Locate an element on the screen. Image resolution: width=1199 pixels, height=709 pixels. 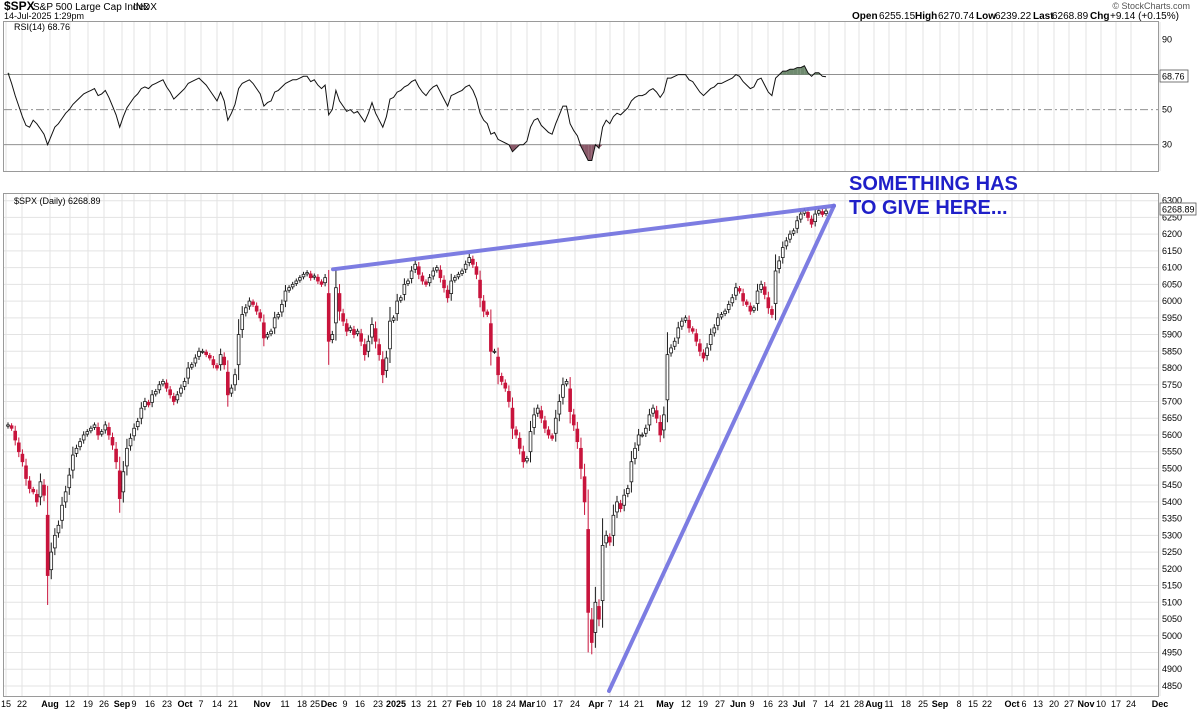
price-y-tick: 5100 is located at coordinates (1172, 602).